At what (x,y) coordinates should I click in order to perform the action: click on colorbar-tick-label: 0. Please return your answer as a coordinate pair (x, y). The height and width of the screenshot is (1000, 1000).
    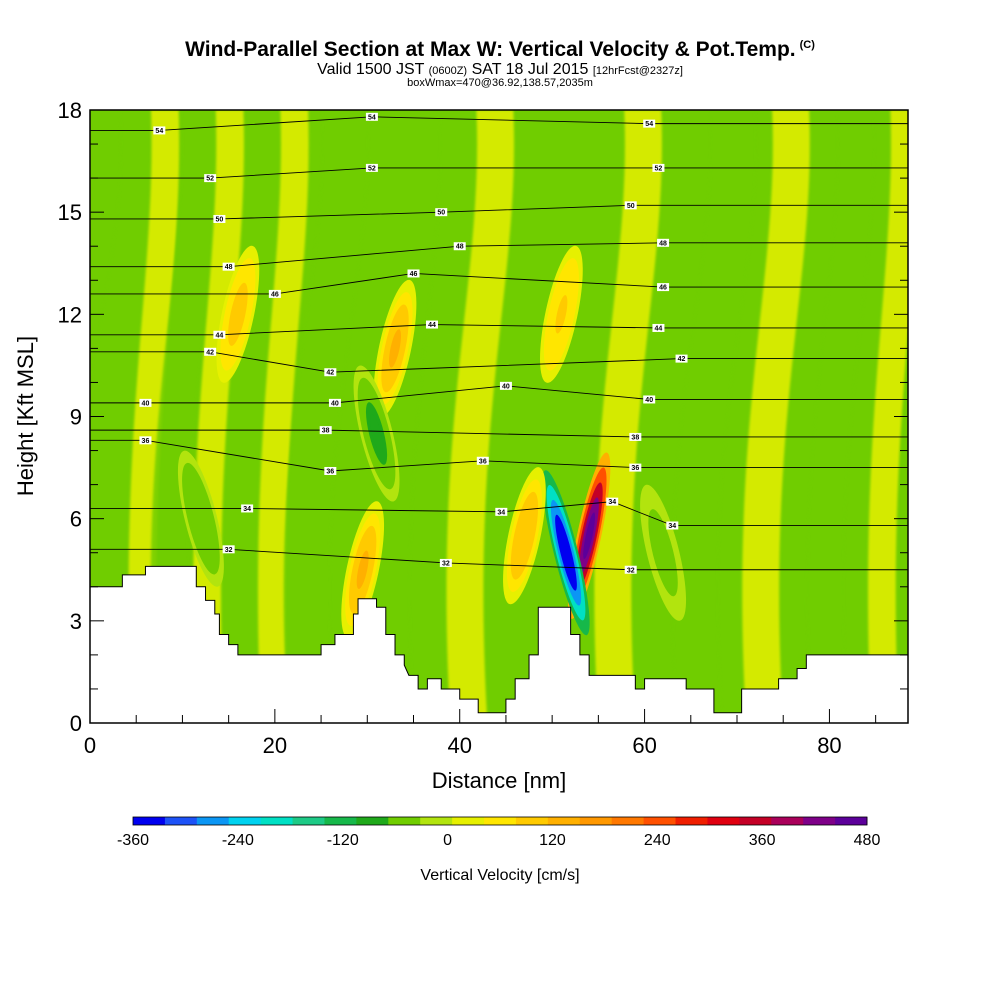
    Looking at the image, I should click on (447, 840).